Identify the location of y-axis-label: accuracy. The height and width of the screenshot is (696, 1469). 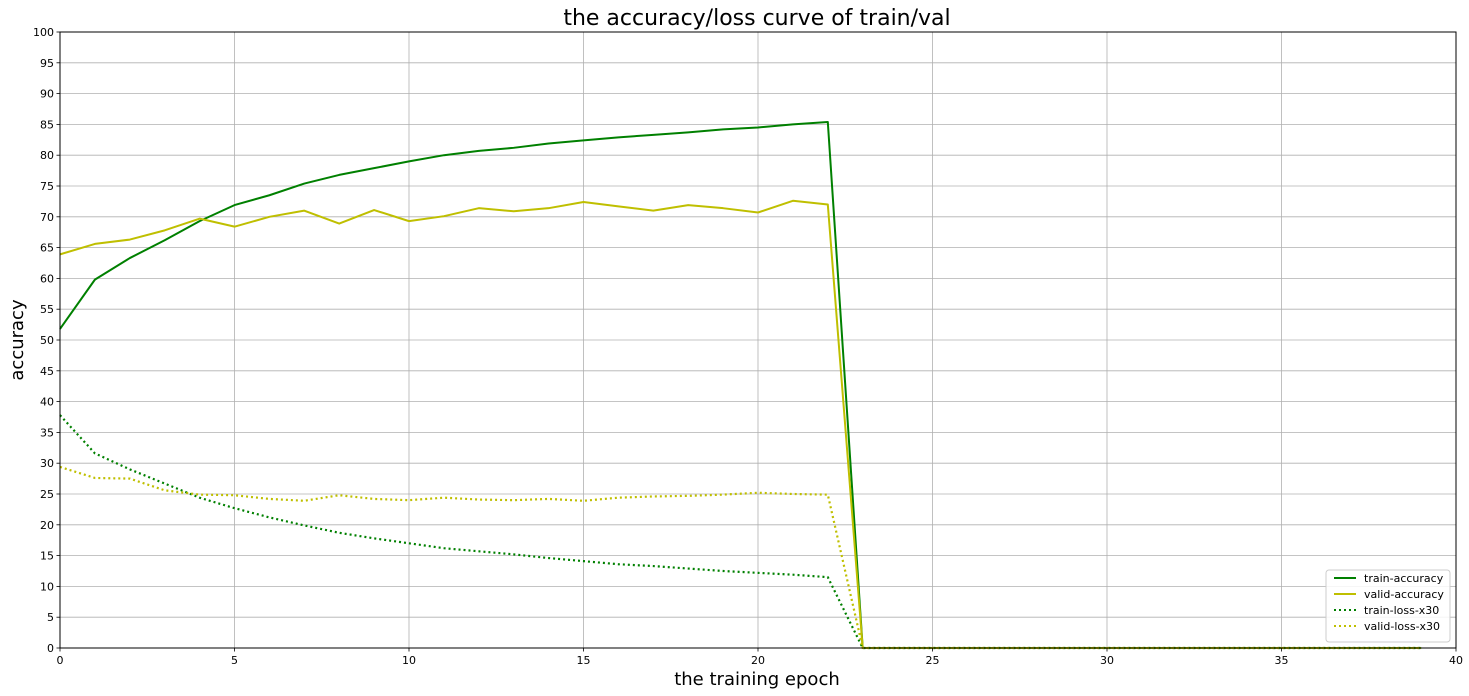
(17, 340).